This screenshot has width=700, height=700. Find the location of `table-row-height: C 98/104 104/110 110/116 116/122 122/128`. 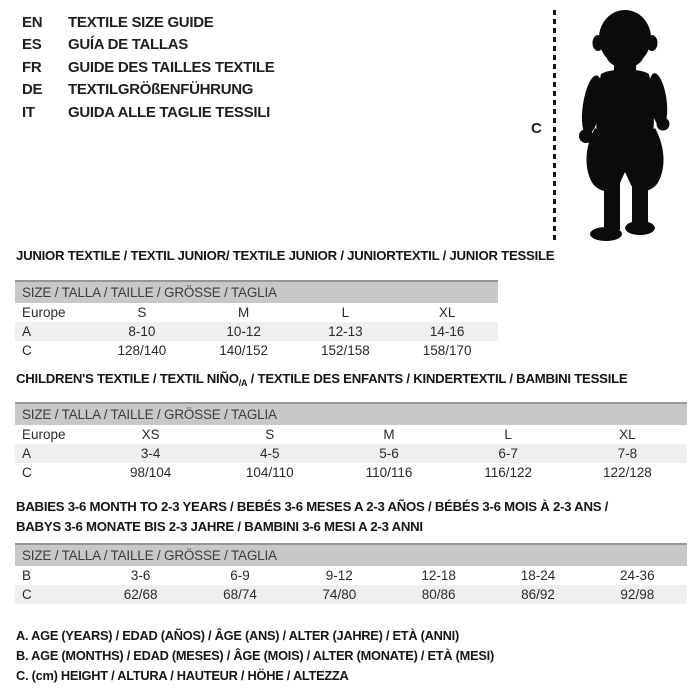

table-row-height: C 98/104 104/110 110/116 116/122 122/128 is located at coordinates (351, 472).